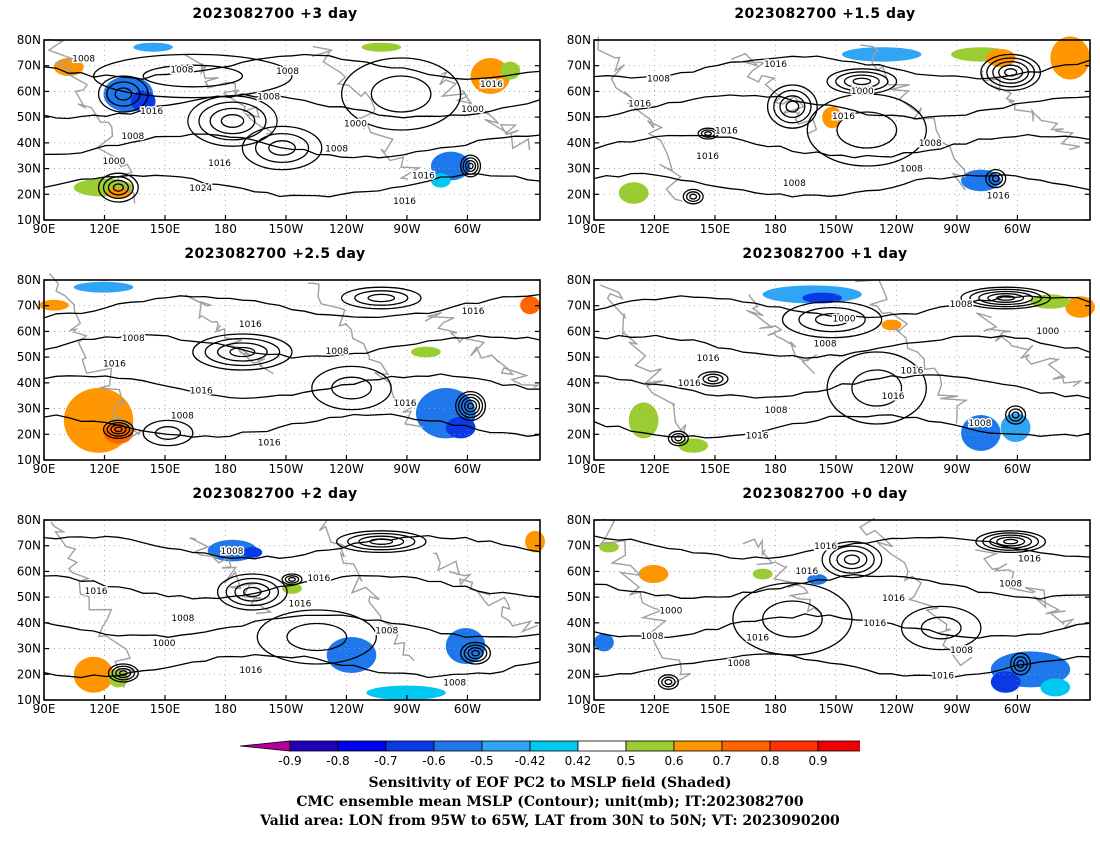 The image size is (1100, 850). I want to click on colorbar-label: 0.7, so click(721, 761).